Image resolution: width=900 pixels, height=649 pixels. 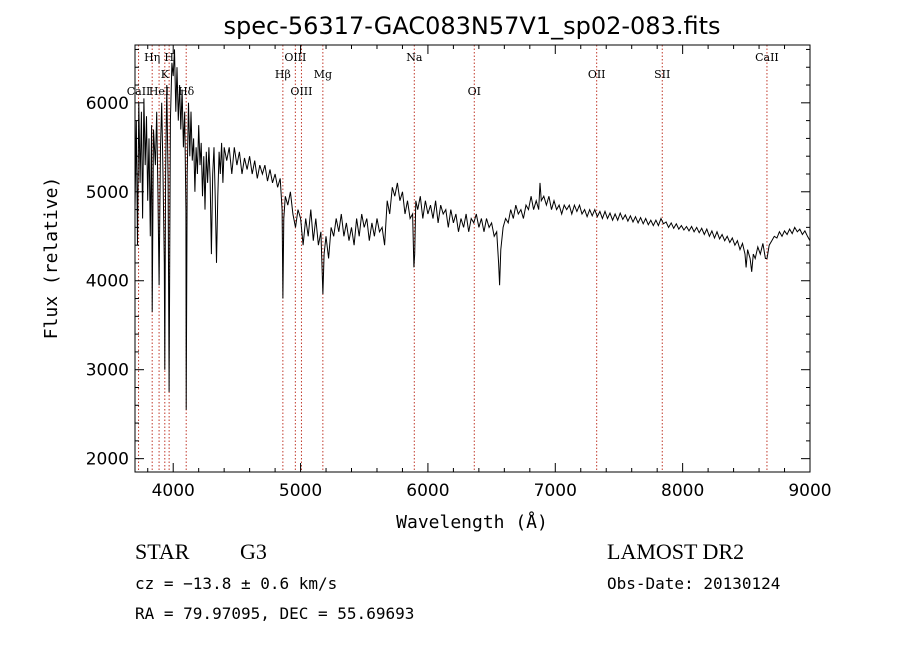 What do you see at coordinates (323, 74) in the screenshot?
I see `spectral-line-label: Mg` at bounding box center [323, 74].